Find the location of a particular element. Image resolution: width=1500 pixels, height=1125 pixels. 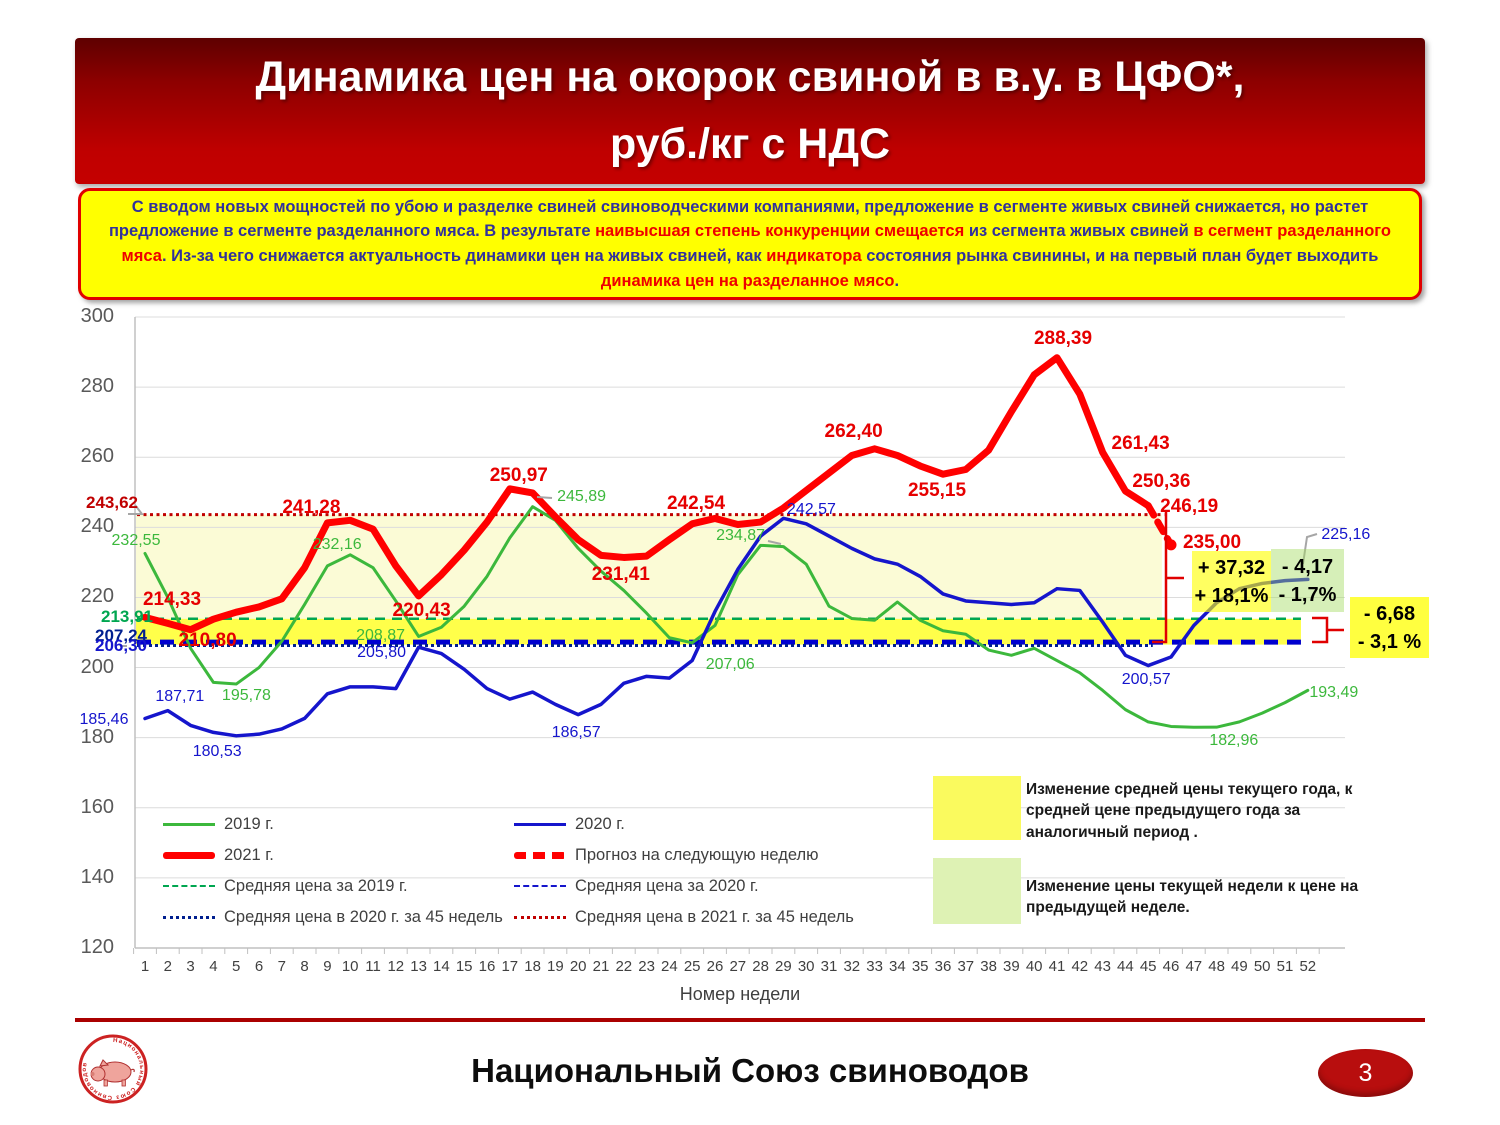

legend-item: 2021 г. is located at coordinates (218, 855).